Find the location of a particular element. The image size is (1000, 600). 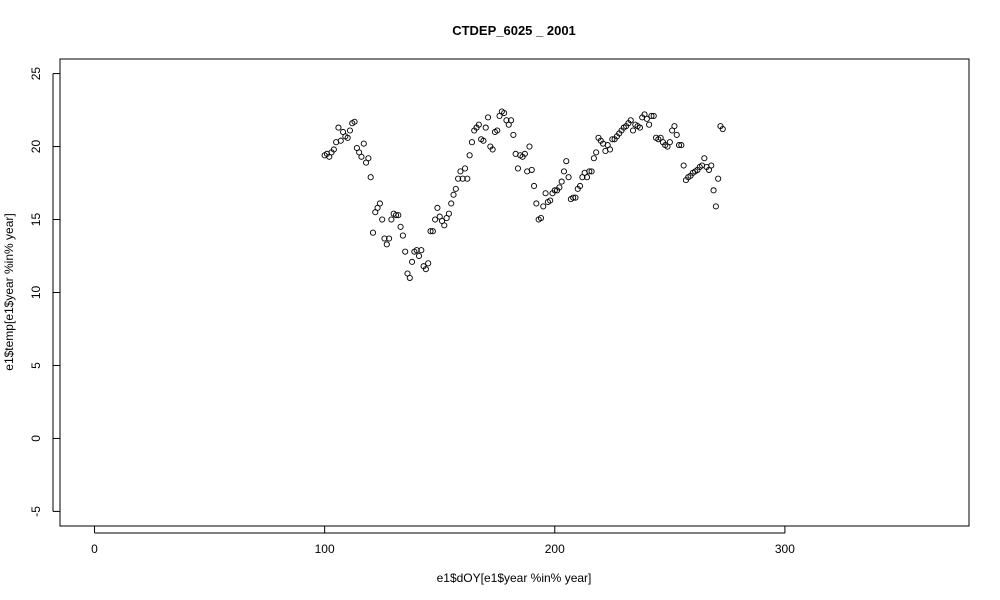

y-axis-label: e1$temp[e1$year %in% year] is located at coordinates (9, 291).